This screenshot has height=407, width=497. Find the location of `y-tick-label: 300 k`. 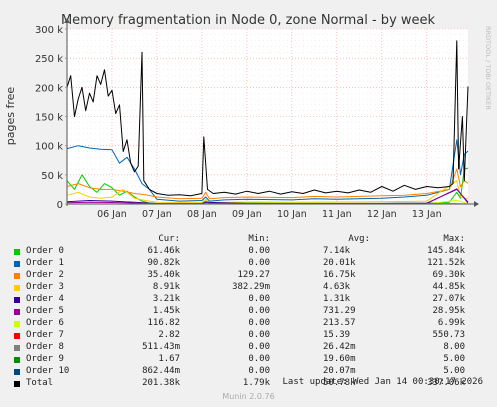

y-tick-label: 300 k is located at coordinates (49, 30).